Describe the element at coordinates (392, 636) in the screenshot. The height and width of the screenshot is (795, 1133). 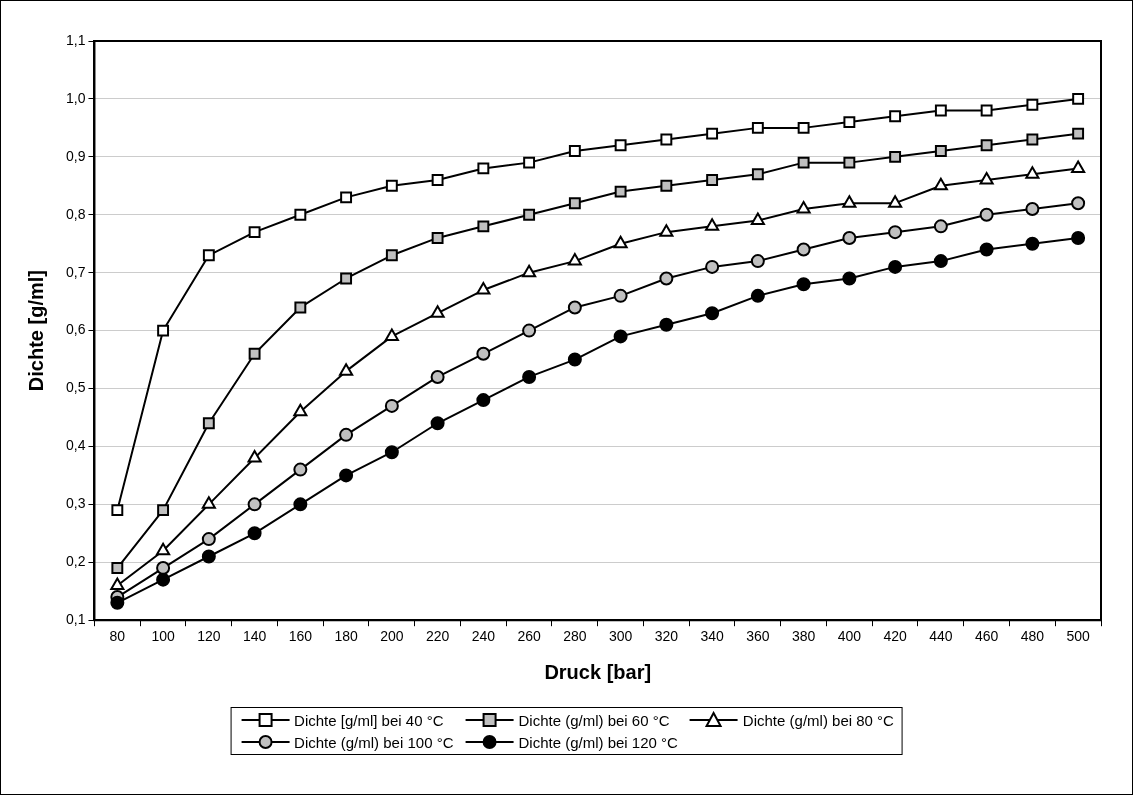
I see `x-tick-label: 200` at that location.